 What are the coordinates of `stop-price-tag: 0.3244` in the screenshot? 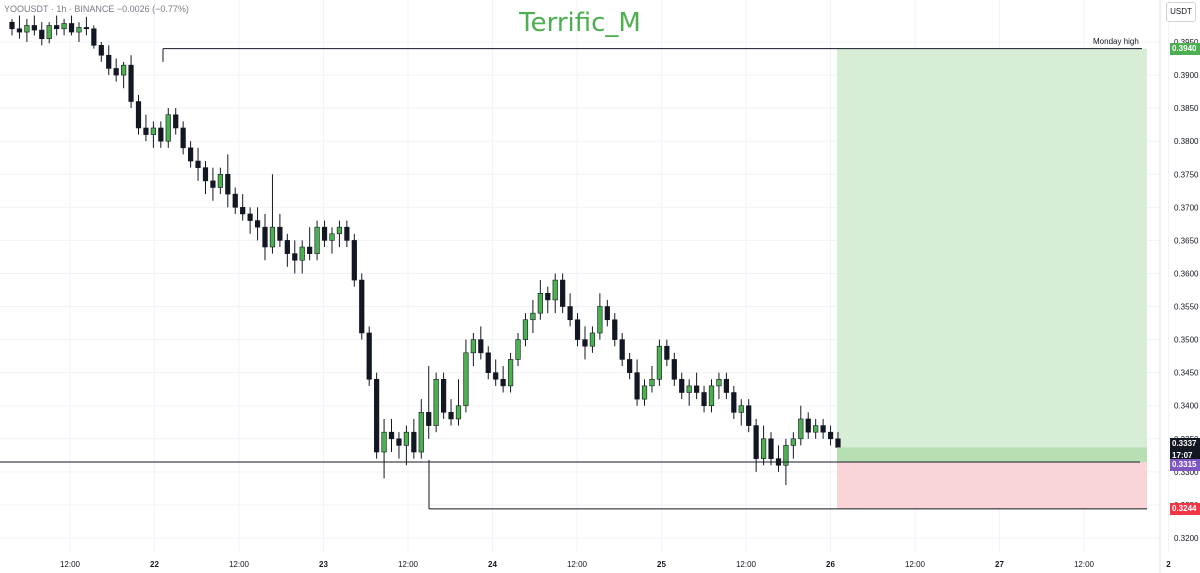 It's located at (1185, 508).